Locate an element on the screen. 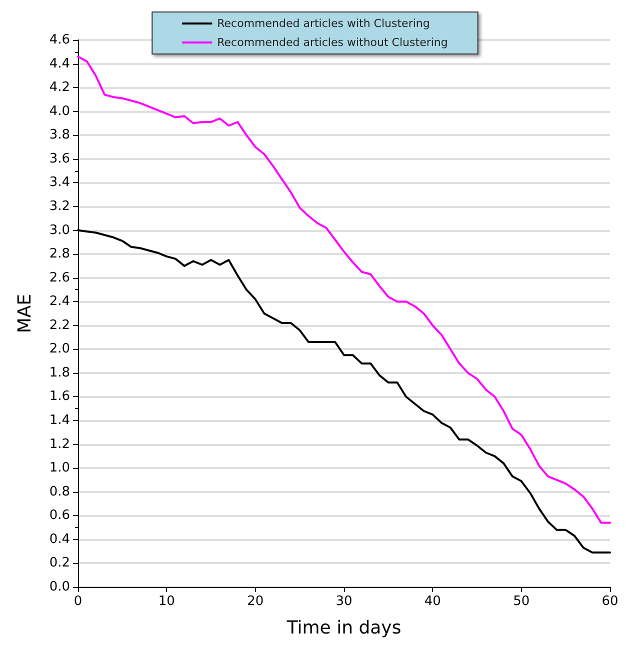 The height and width of the screenshot is (653, 630). x-tick-label: 30 is located at coordinates (344, 601).